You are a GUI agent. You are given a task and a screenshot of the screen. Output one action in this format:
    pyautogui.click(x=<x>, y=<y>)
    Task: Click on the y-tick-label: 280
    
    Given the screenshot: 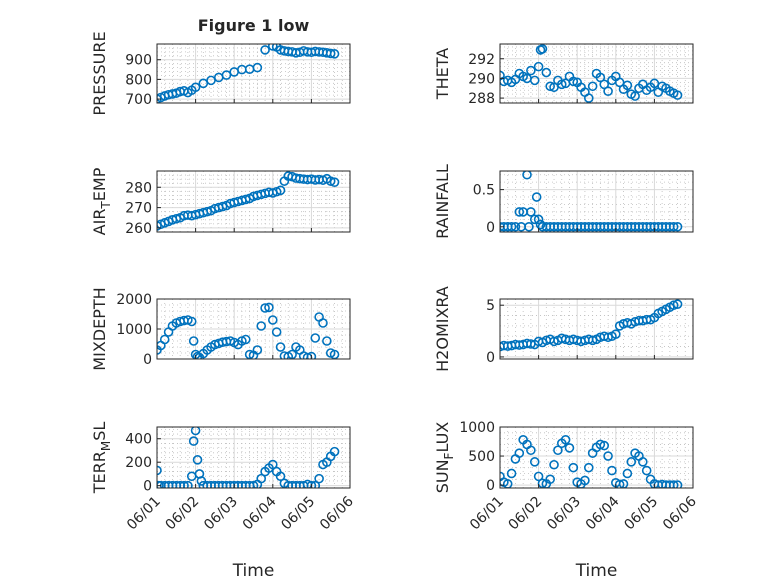 What is the action you would take?
    pyautogui.click(x=138, y=188)
    